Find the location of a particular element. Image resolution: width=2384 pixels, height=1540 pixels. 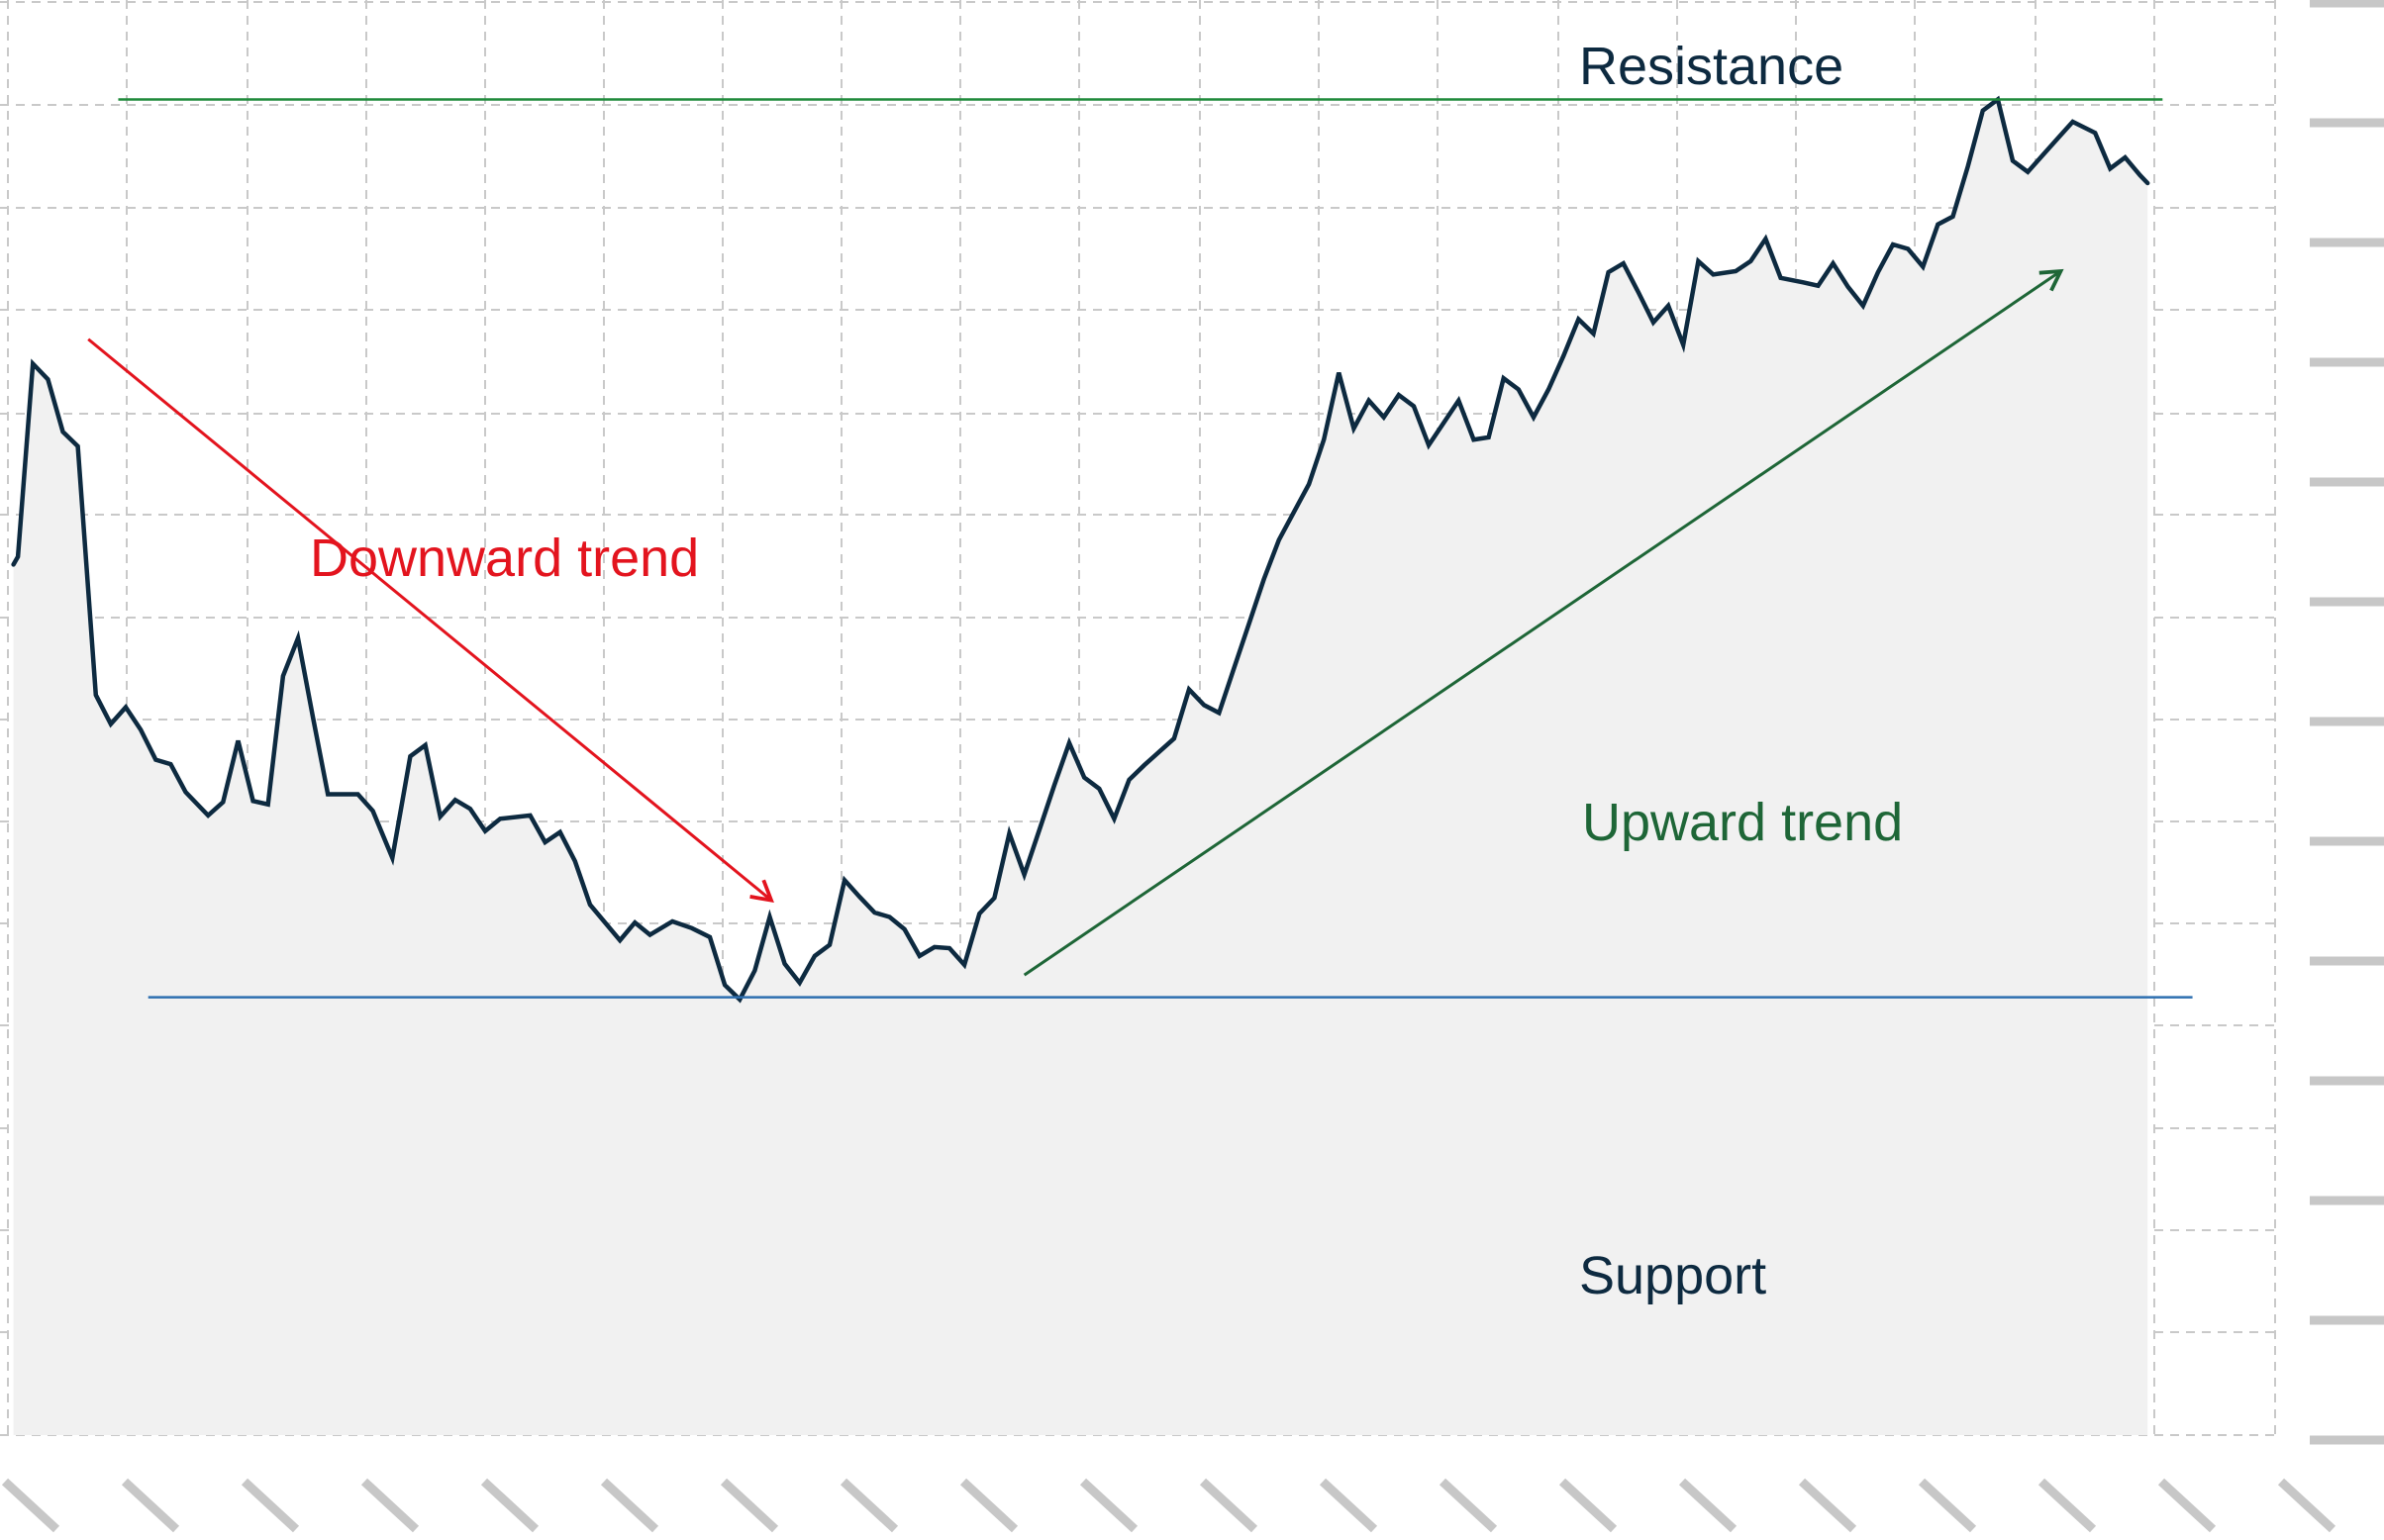

upward-trend-label: Upward trend is located at coordinates (1742, 822).